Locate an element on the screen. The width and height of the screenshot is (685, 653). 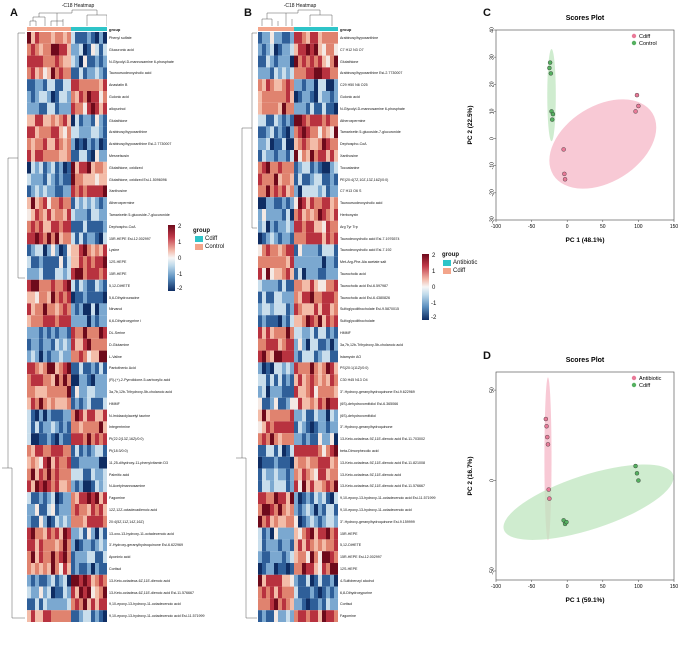
row-label: 5,12-DiHETE is located at coordinates (120, 285).